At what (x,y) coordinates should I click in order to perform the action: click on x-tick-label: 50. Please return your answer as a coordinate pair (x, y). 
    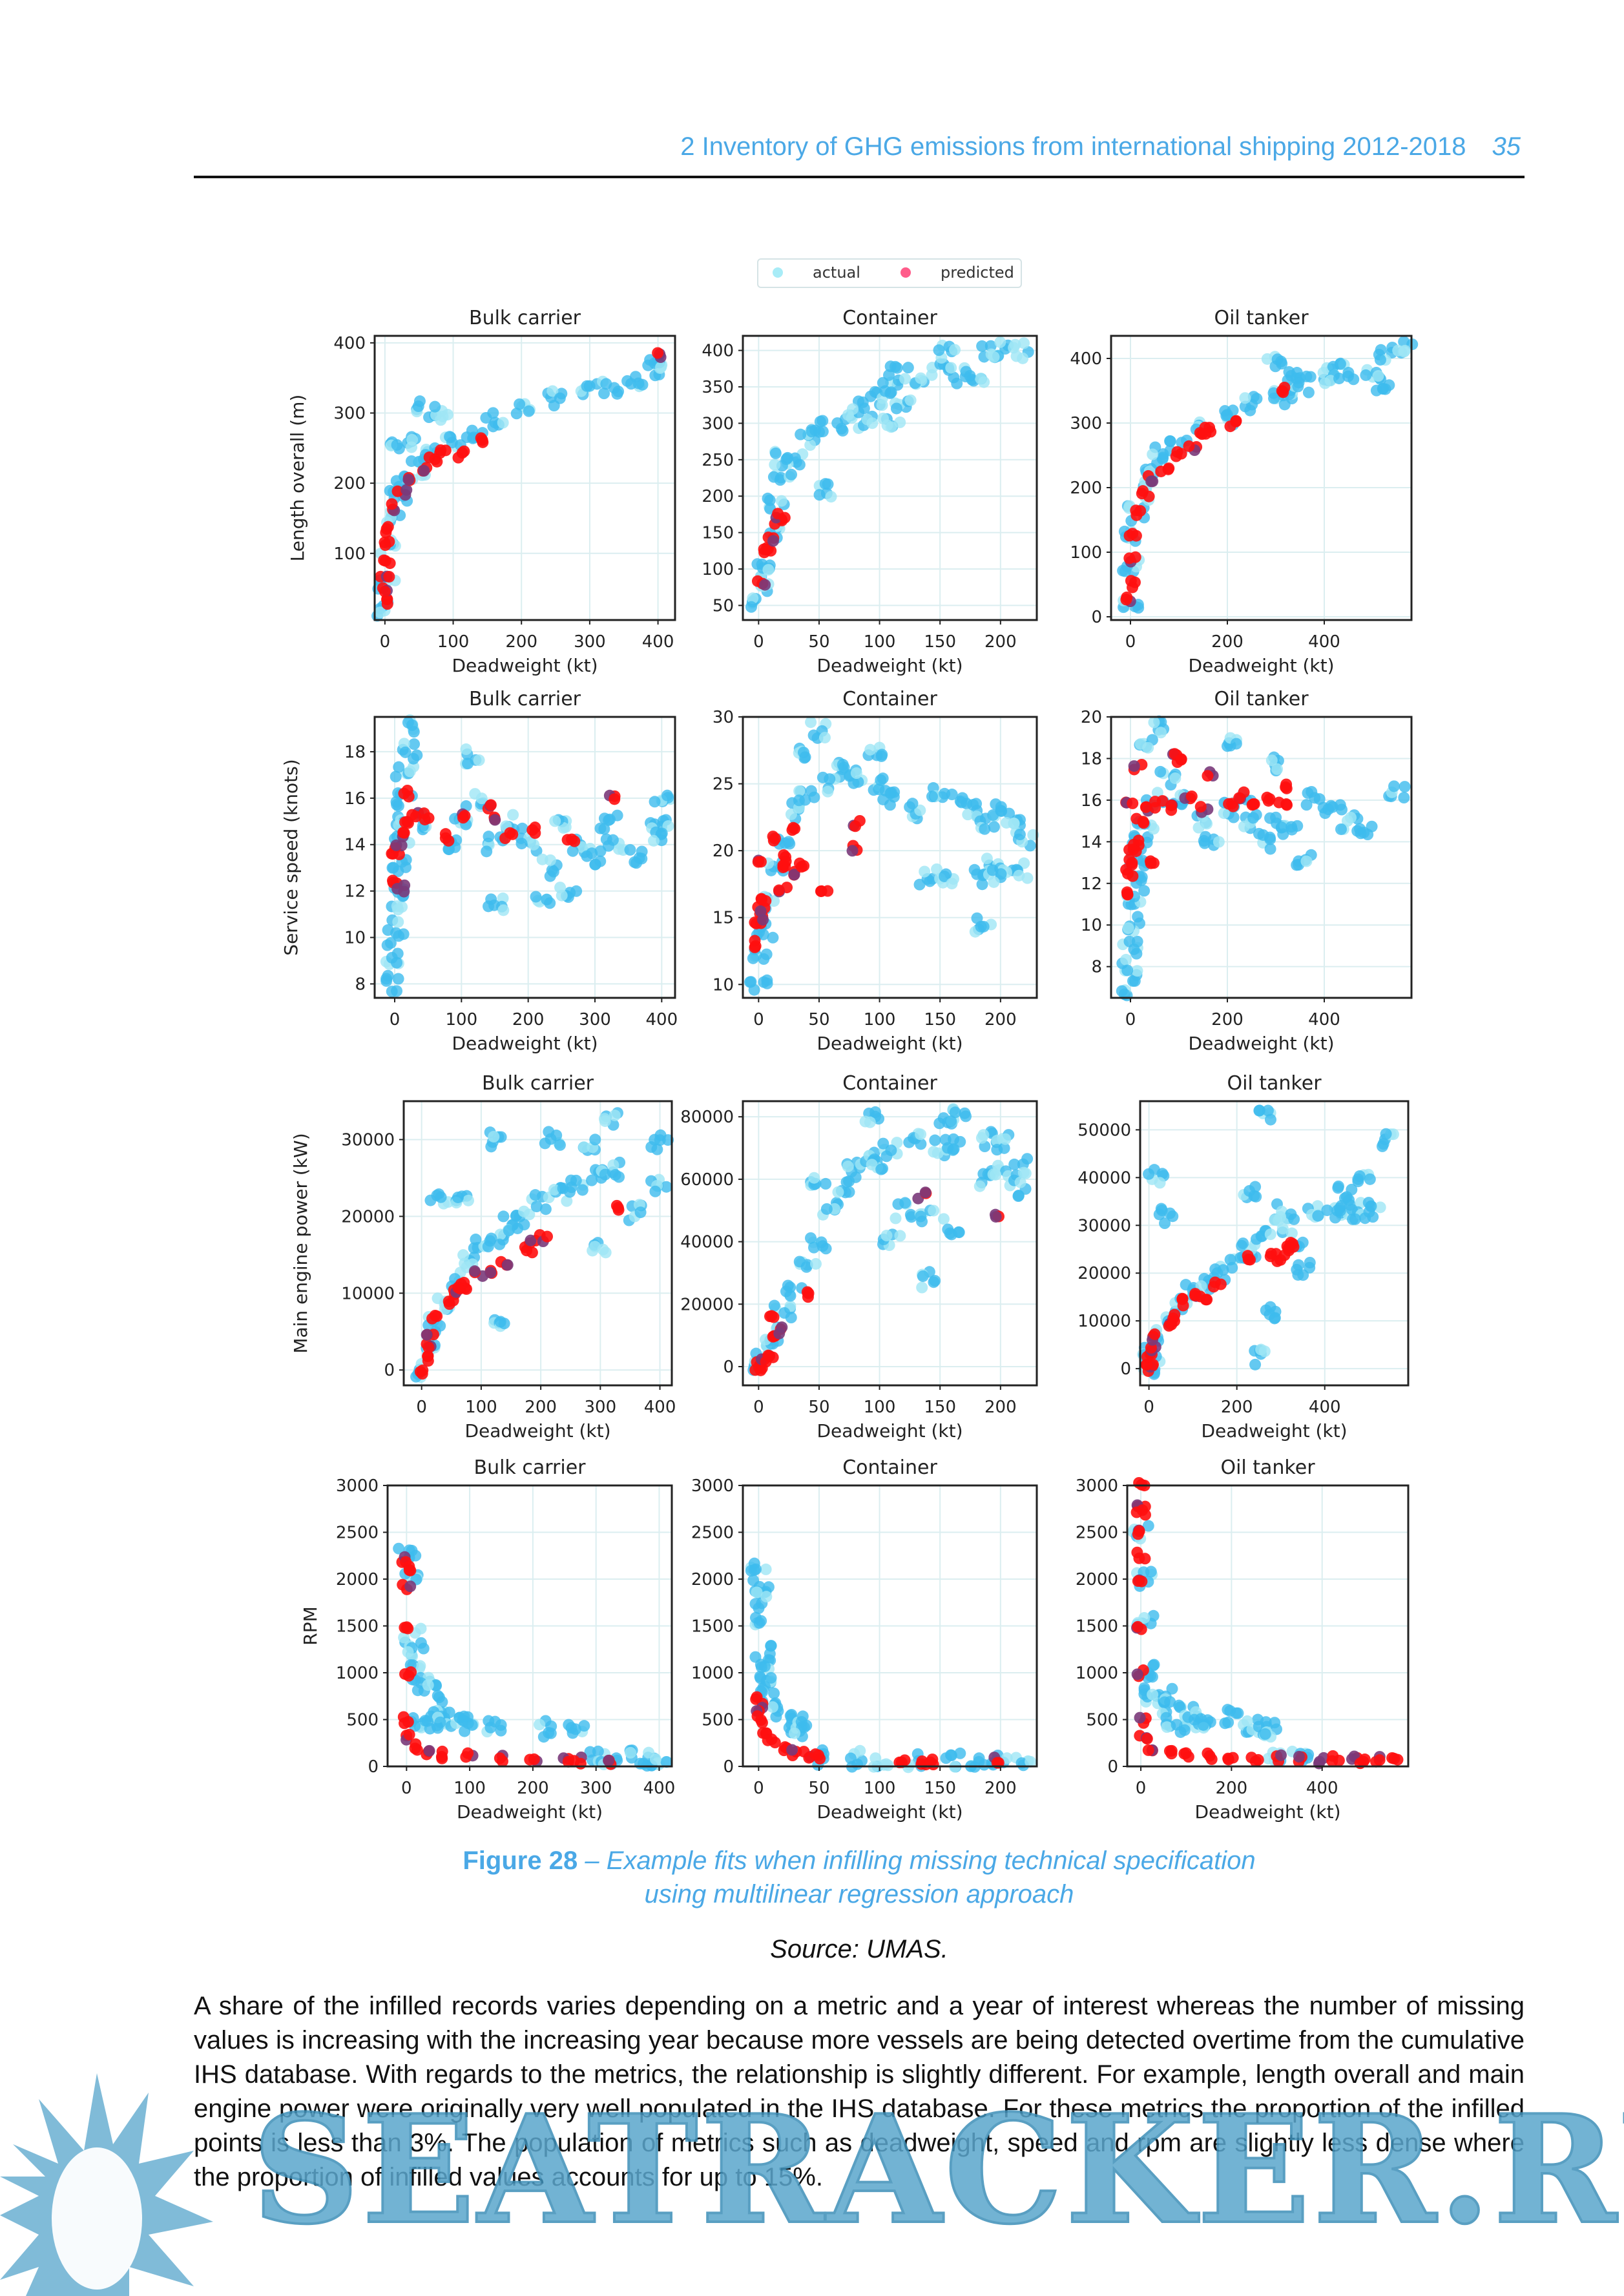
    Looking at the image, I should click on (818, 642).